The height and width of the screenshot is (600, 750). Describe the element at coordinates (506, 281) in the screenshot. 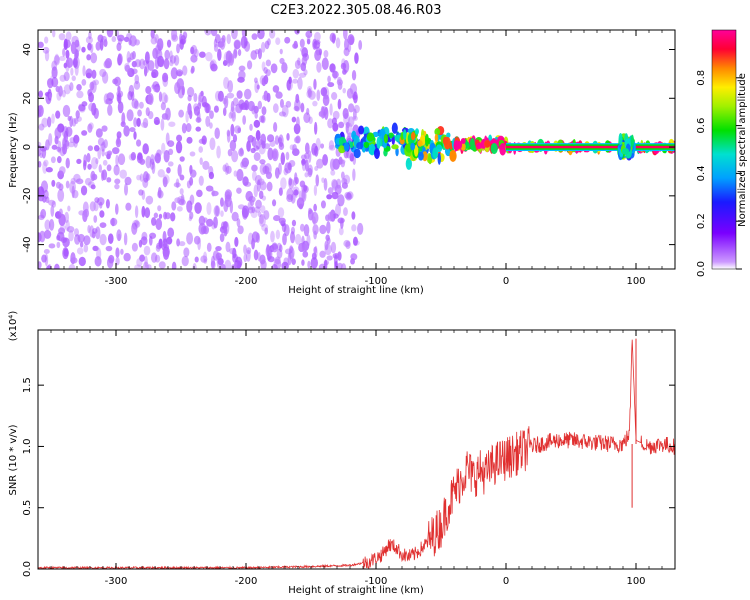

I see `spectrogram-x-tick-label: 0` at that location.